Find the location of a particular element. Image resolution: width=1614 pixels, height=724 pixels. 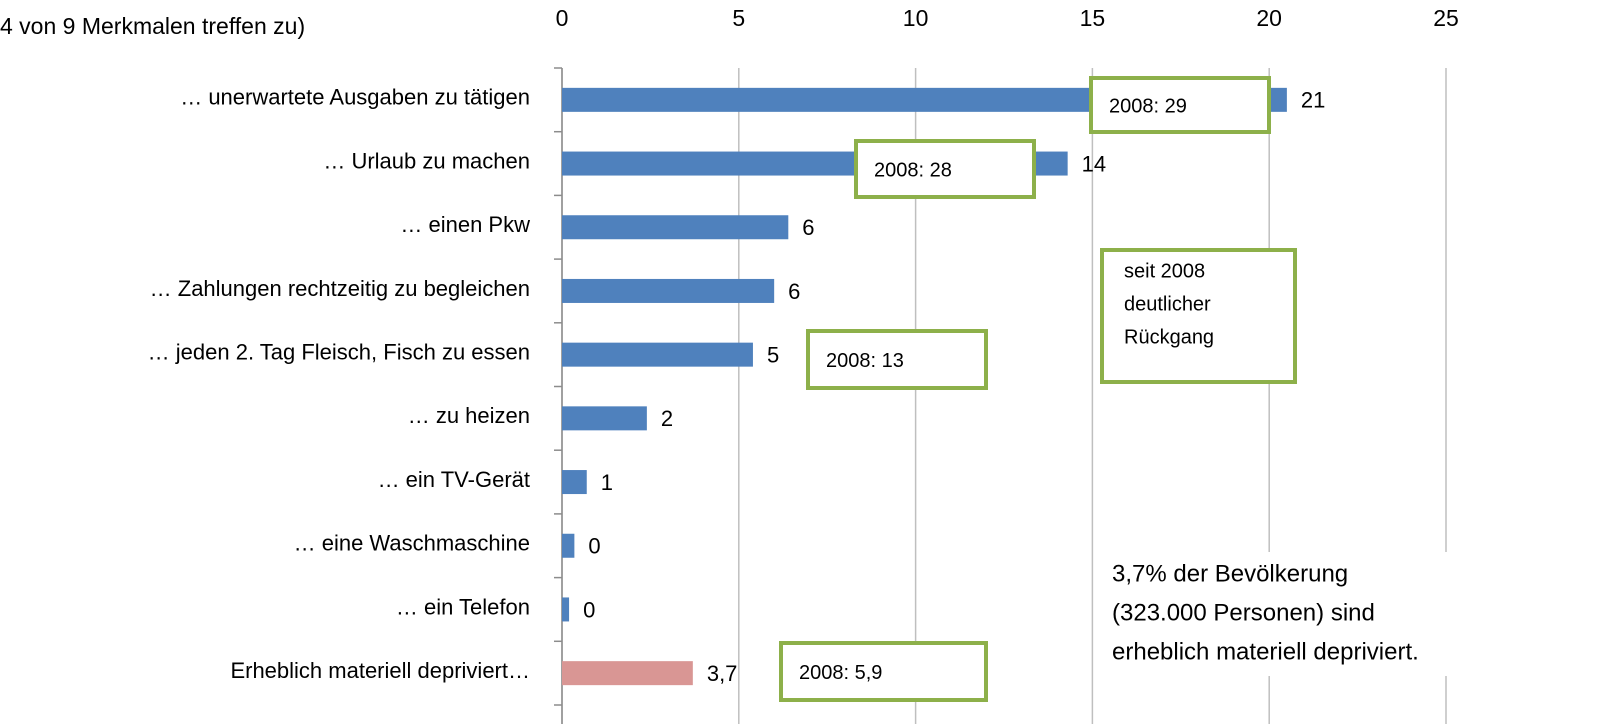

y-tick-label: … ein TV-Gerät is located at coordinates (454, 479).